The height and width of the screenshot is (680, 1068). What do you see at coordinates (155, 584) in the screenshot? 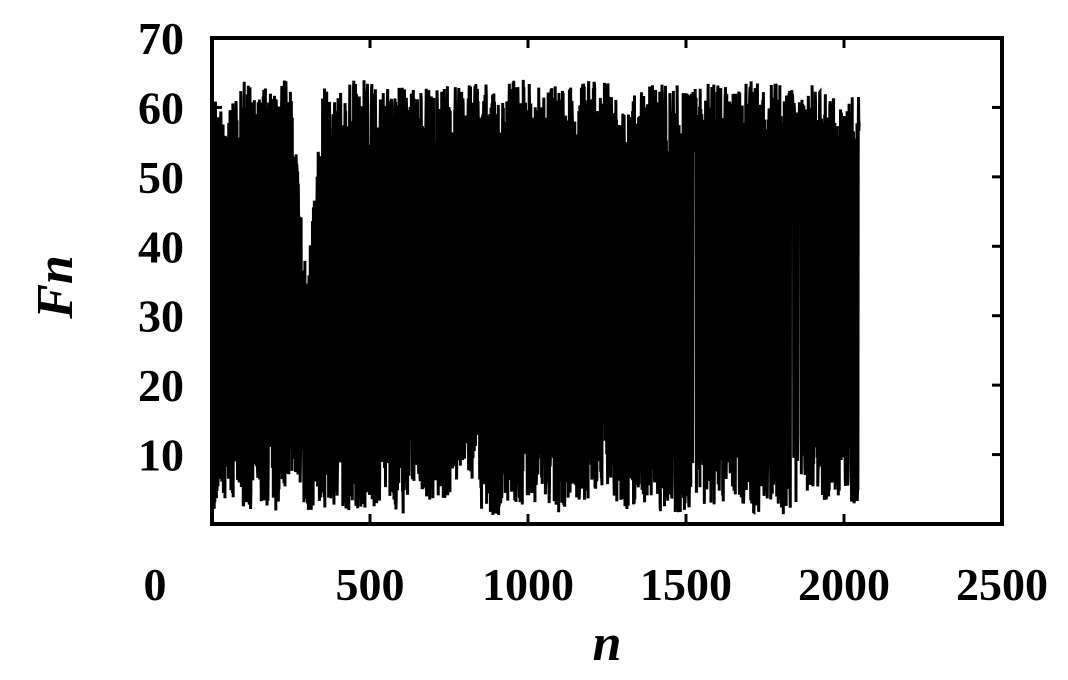
I see `x-tick-label: 0` at bounding box center [155, 584].